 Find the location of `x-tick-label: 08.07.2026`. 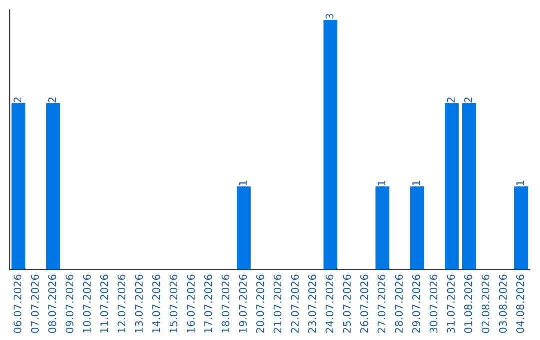

x-tick-label: 08.07.2026 is located at coordinates (52, 304).